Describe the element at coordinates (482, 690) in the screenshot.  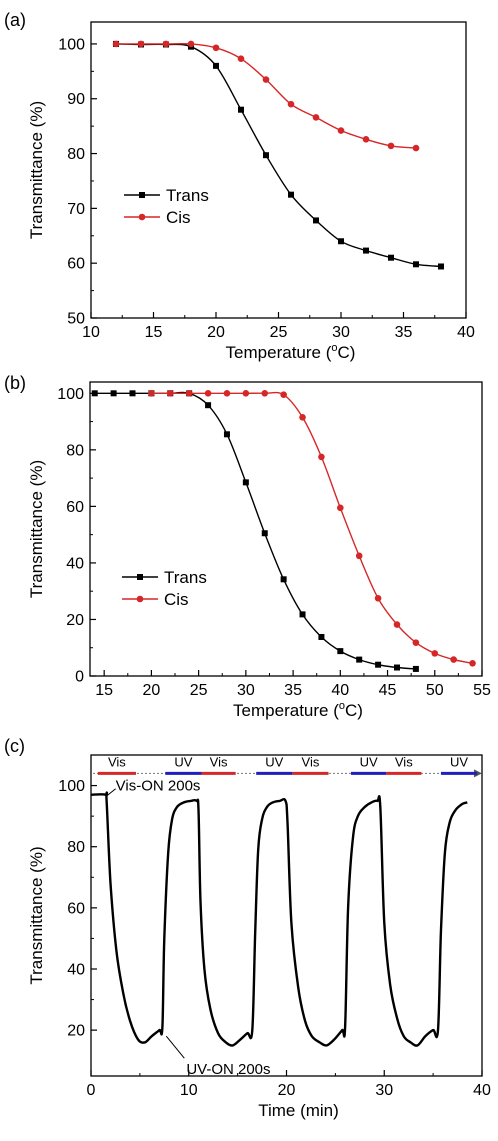
I see `x-tick-label: 55` at that location.